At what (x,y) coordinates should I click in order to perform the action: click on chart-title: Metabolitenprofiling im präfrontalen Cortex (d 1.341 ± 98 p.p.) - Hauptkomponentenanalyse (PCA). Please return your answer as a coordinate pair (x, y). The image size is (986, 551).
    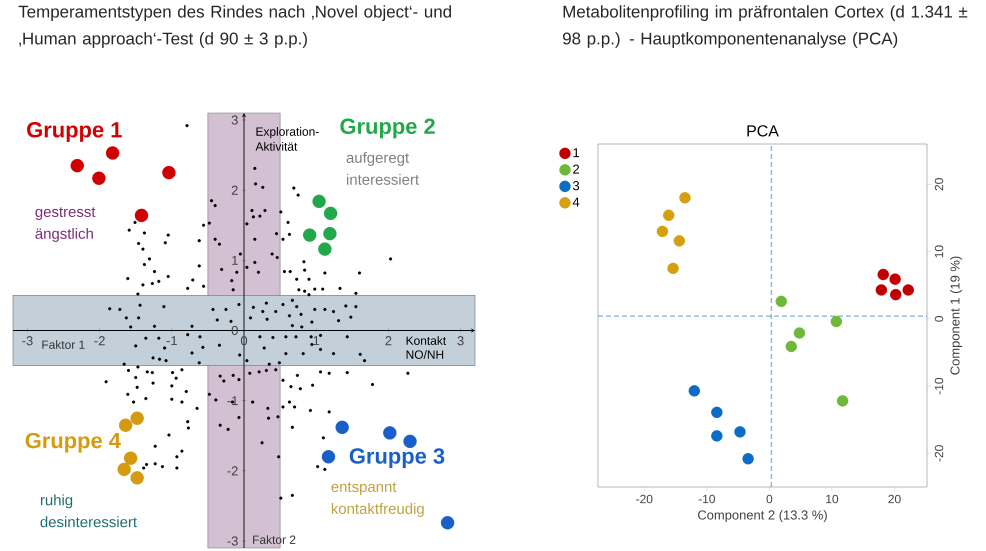
    Looking at the image, I should click on (765, 26).